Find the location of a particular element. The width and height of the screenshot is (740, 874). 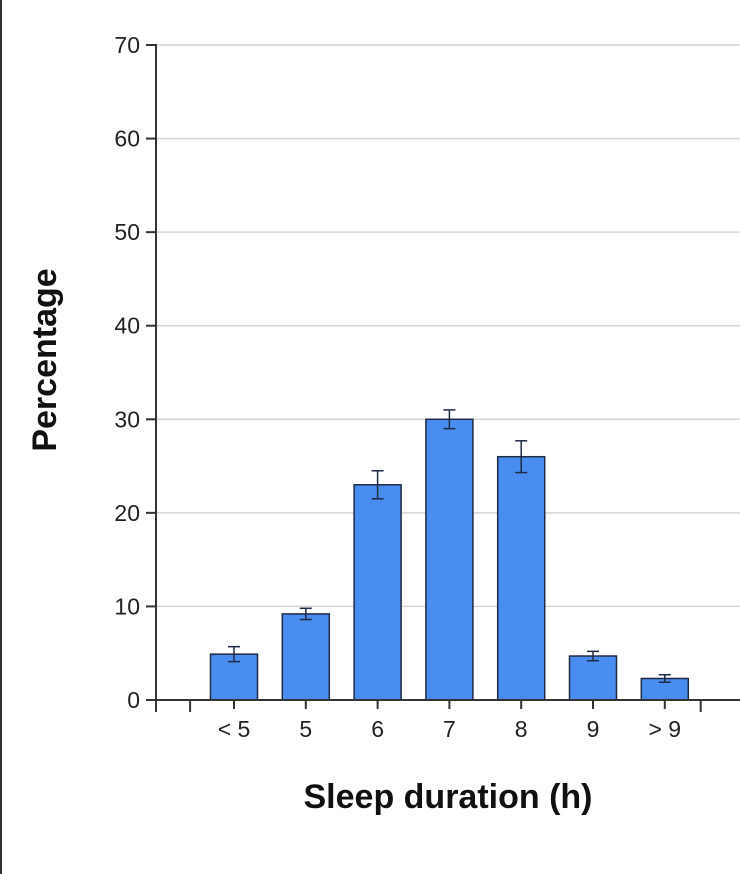

y-axis-title: Percentage is located at coordinates (45, 359).